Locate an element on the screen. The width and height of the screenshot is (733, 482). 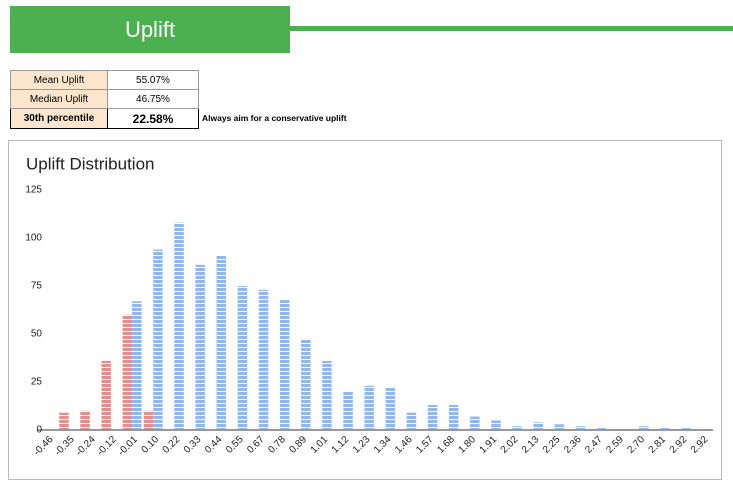
y-tick-label: 50 is located at coordinates (37, 334).